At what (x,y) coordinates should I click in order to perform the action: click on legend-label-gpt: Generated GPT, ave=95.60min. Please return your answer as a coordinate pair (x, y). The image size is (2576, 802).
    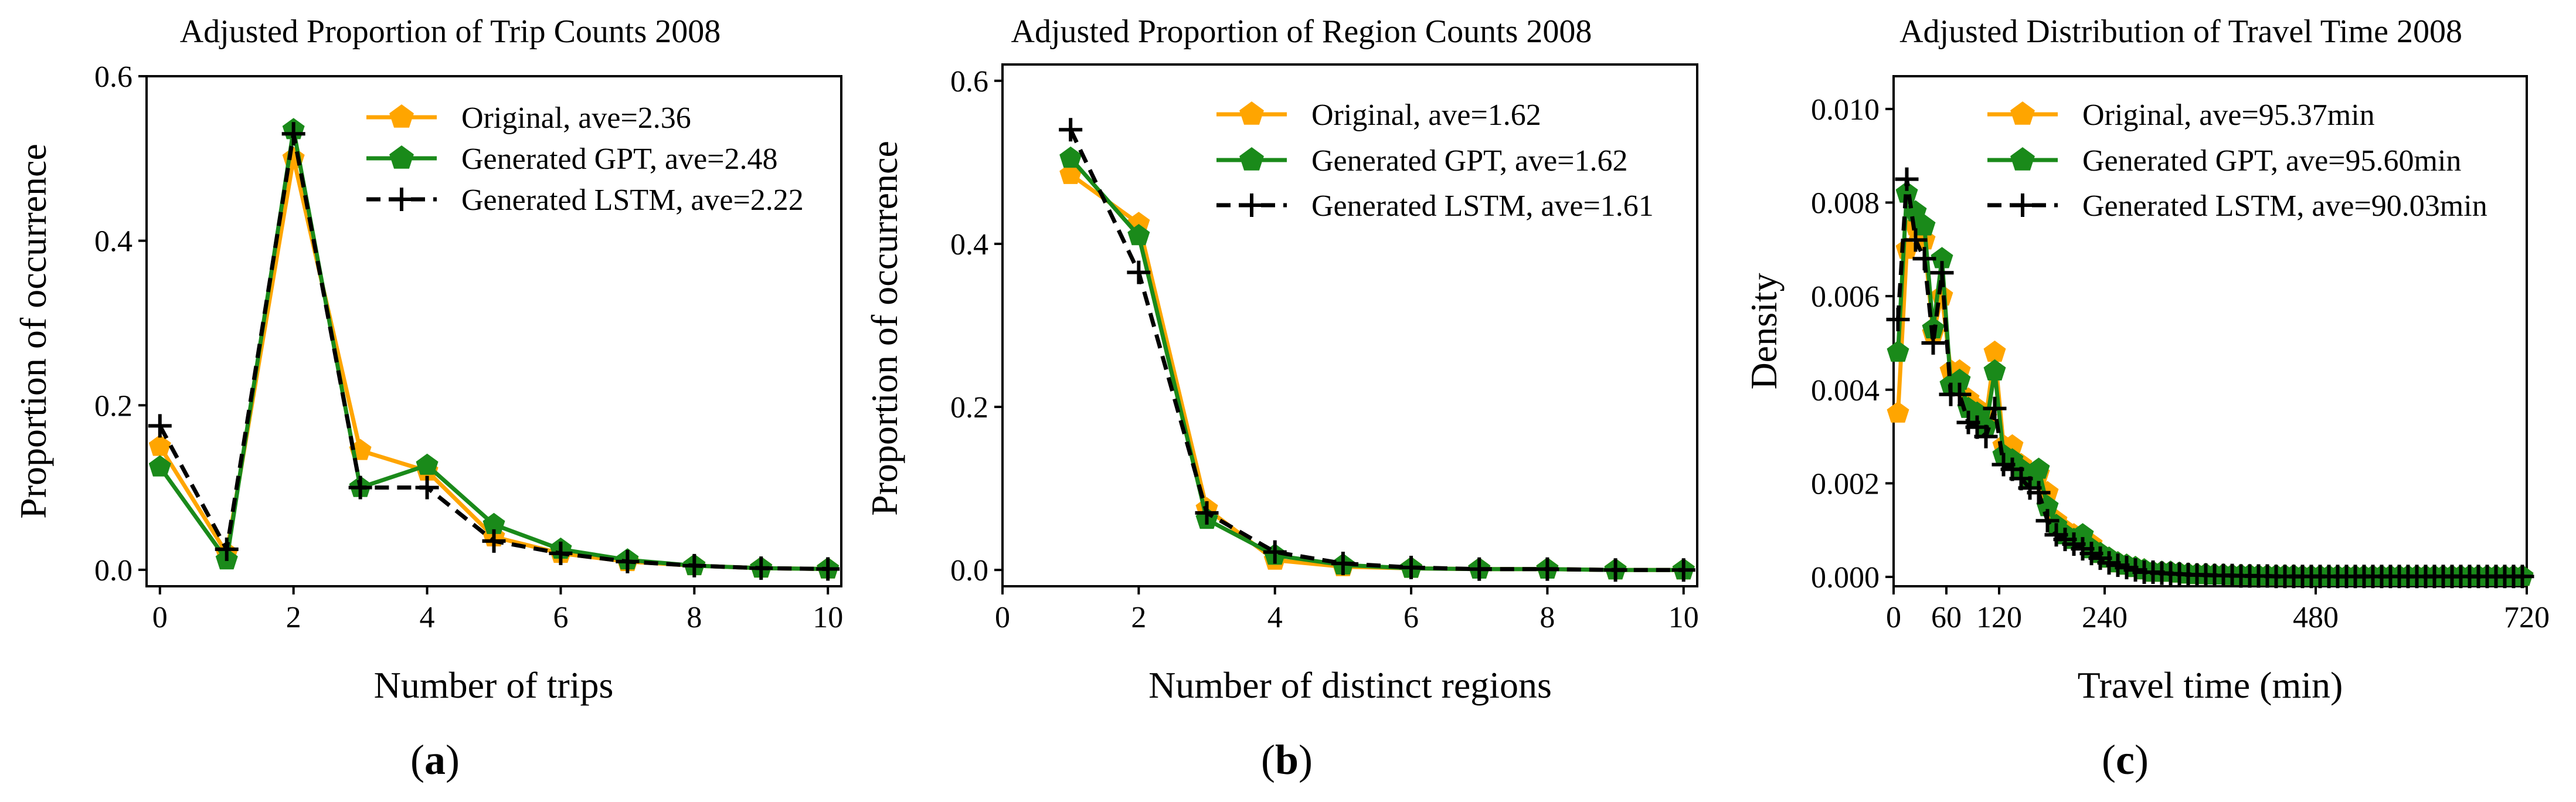
    Looking at the image, I should click on (2272, 161).